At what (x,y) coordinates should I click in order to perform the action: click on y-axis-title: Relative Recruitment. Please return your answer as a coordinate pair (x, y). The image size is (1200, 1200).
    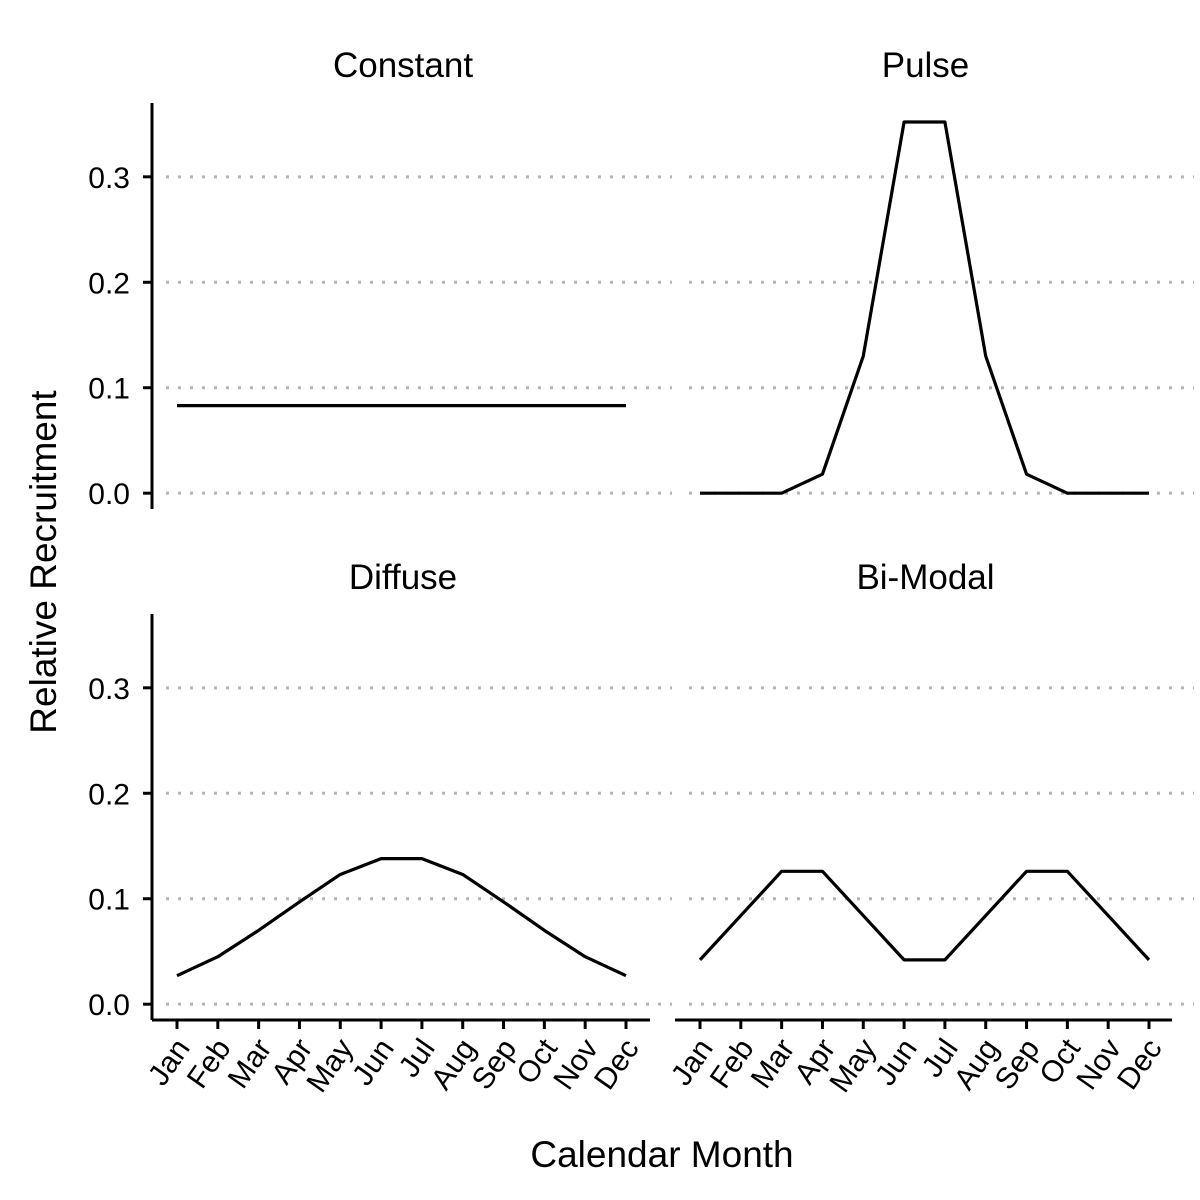
    Looking at the image, I should click on (43, 562).